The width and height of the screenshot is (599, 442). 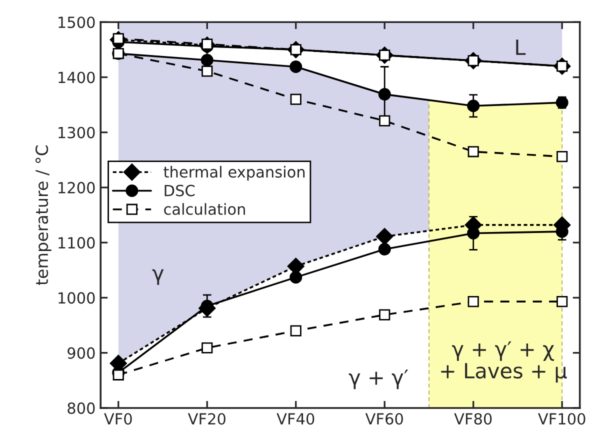 I want to click on legend-label: calculation, so click(x=204, y=209).